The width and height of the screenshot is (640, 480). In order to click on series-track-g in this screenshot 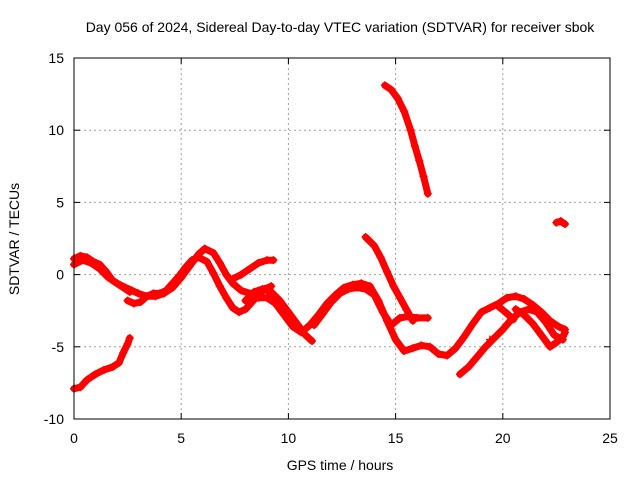, I will do `click(389, 279)`.